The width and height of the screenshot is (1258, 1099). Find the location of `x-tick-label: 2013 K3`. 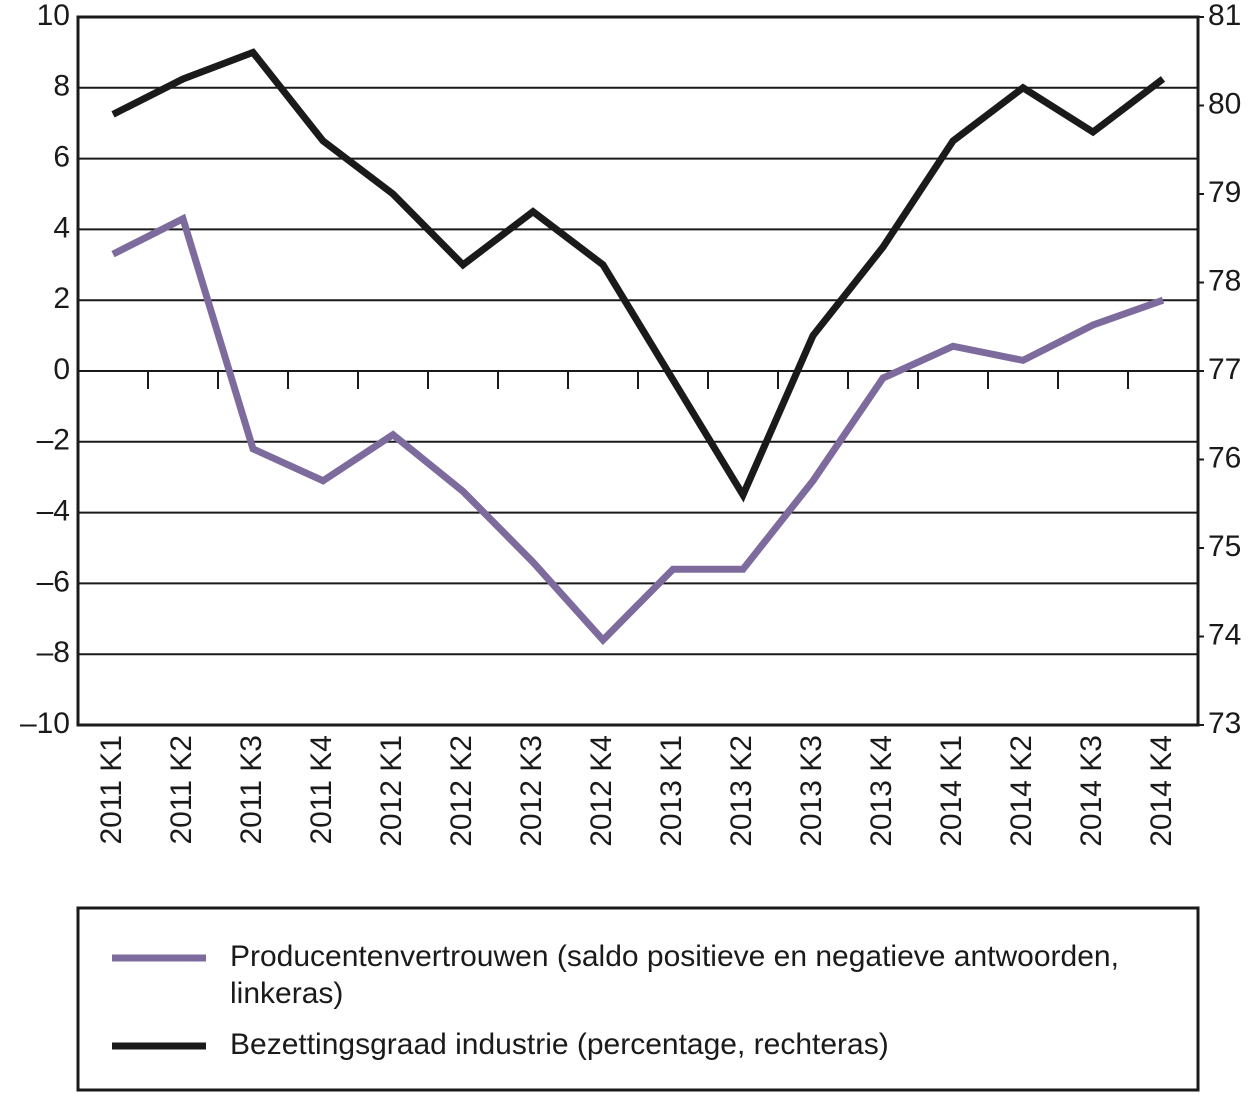

x-tick-label: 2013 K3 is located at coordinates (811, 791).